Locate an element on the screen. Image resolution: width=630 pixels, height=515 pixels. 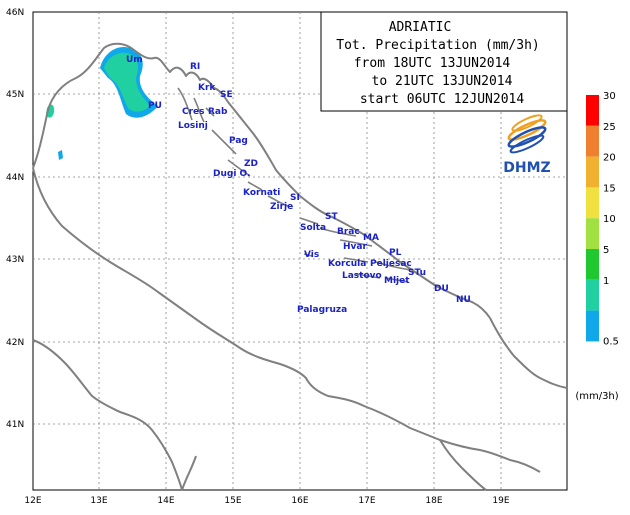
place-label: MA is located at coordinates (371, 238).